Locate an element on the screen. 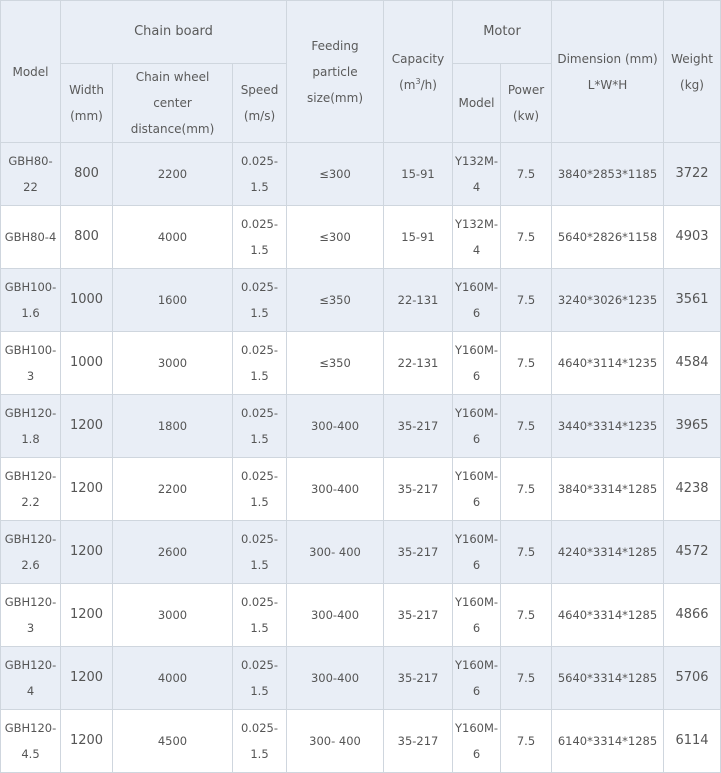 The width and height of the screenshot is (721, 773). cell-weight: 5706 is located at coordinates (692, 678).